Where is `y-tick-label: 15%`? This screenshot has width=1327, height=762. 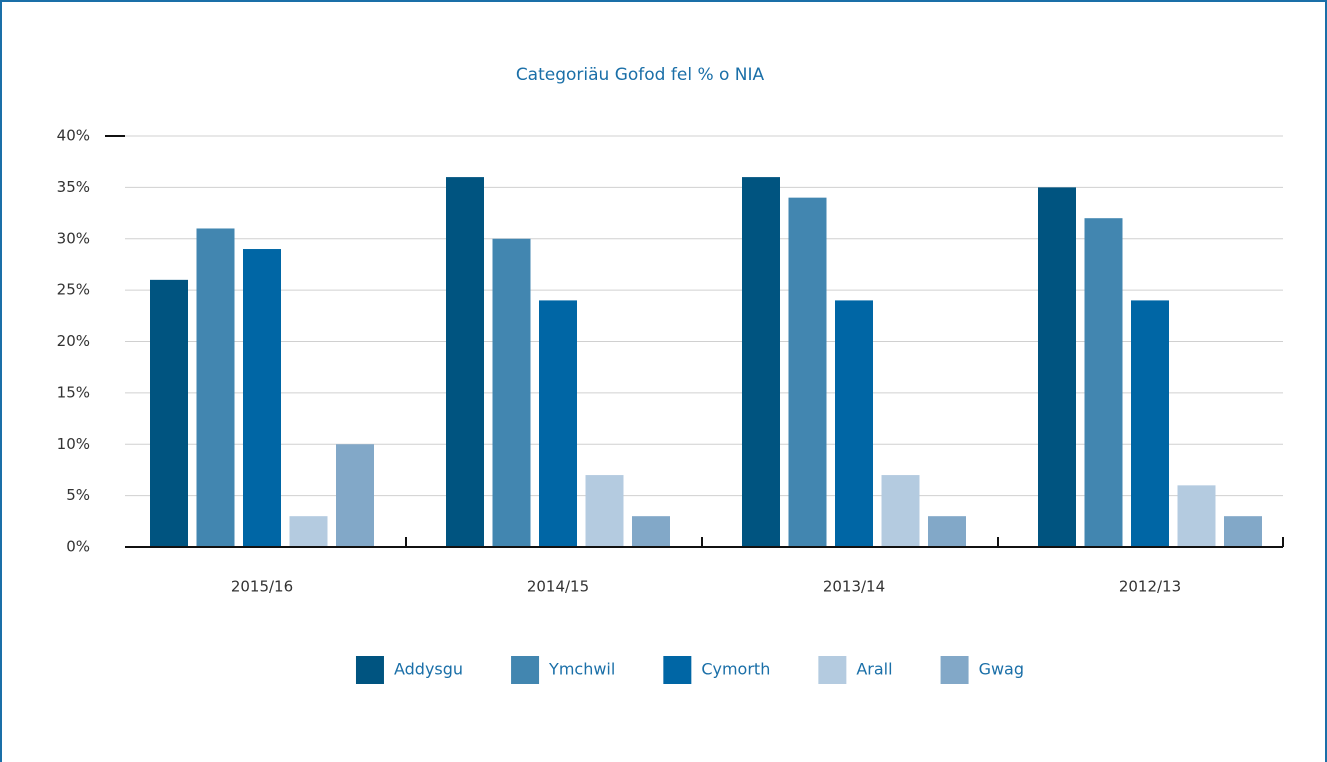 y-tick-label: 15% is located at coordinates (73, 392).